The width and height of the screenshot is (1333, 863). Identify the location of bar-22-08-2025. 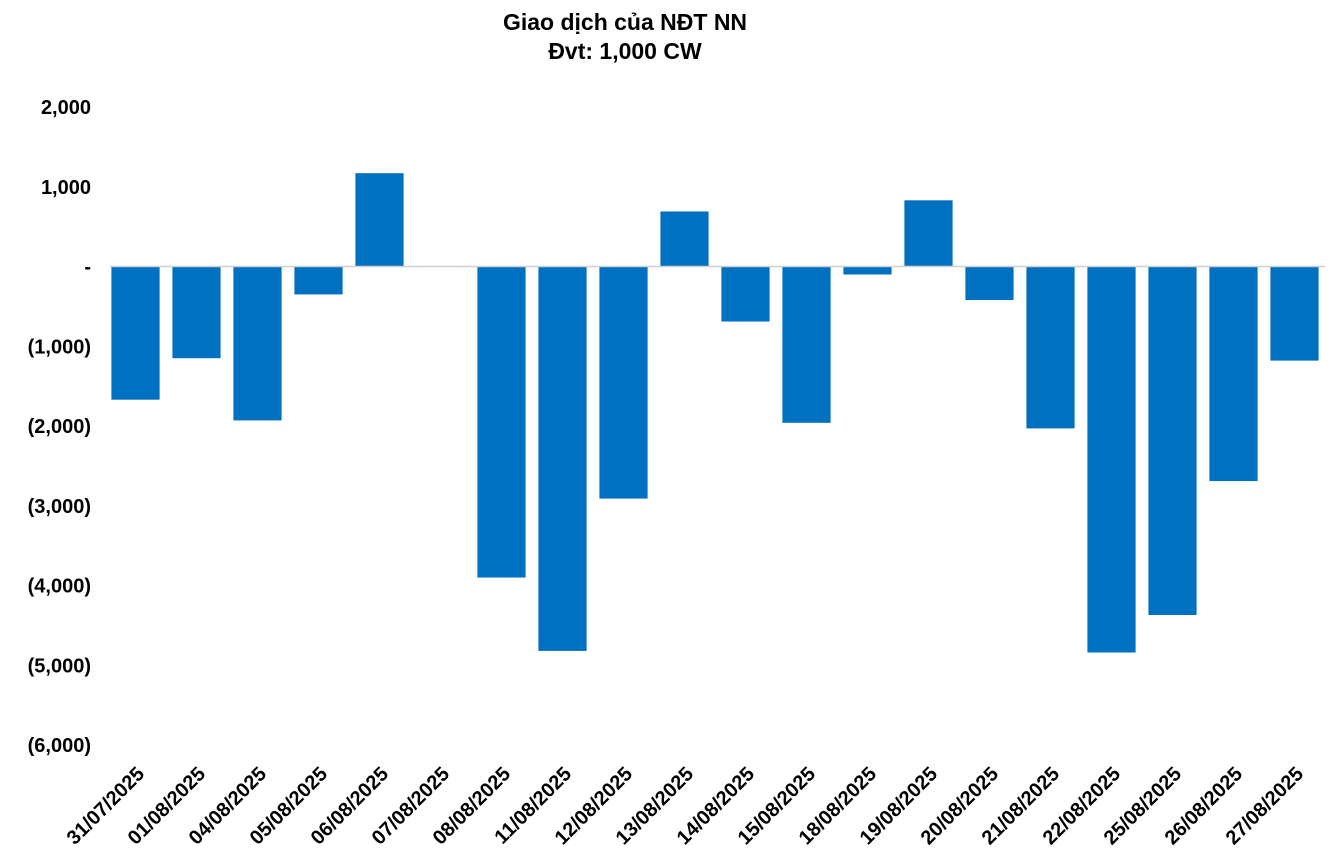
(1111, 459).